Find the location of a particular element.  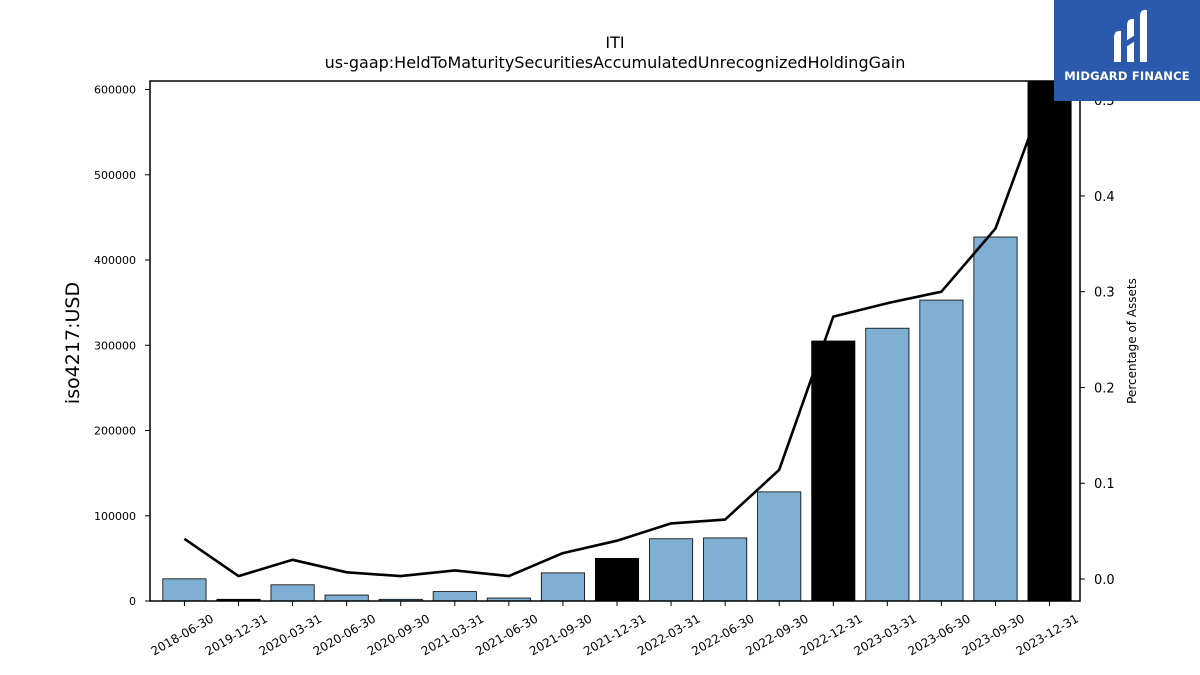

y2-axis-label: Percentage of Assets is located at coordinates (1132, 341).